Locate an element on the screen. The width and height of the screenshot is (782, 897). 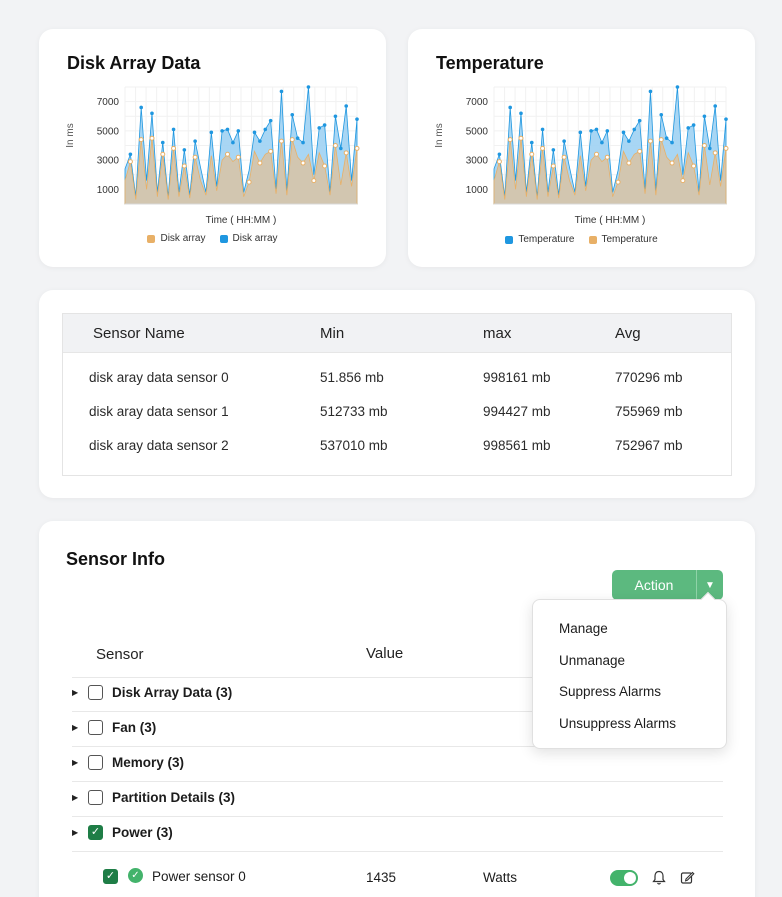
caret-down-icon: ▼ is located at coordinates (710, 585).